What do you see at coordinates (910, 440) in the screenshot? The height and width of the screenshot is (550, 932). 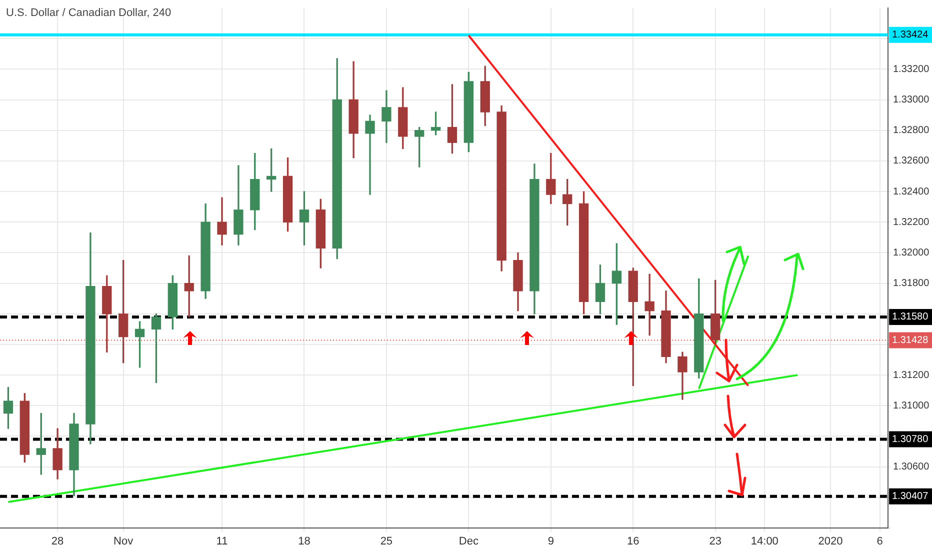 I see `ref-line-label: 1.30780` at bounding box center [910, 440].